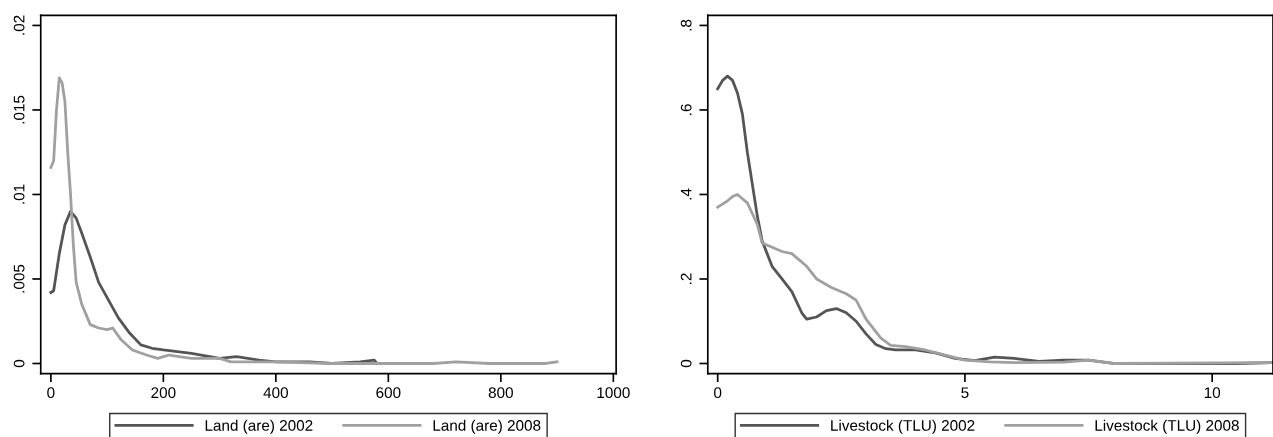 The image size is (1273, 437). What do you see at coordinates (686, 109) in the screenshot?
I see `y-tick-label: .6` at bounding box center [686, 109].